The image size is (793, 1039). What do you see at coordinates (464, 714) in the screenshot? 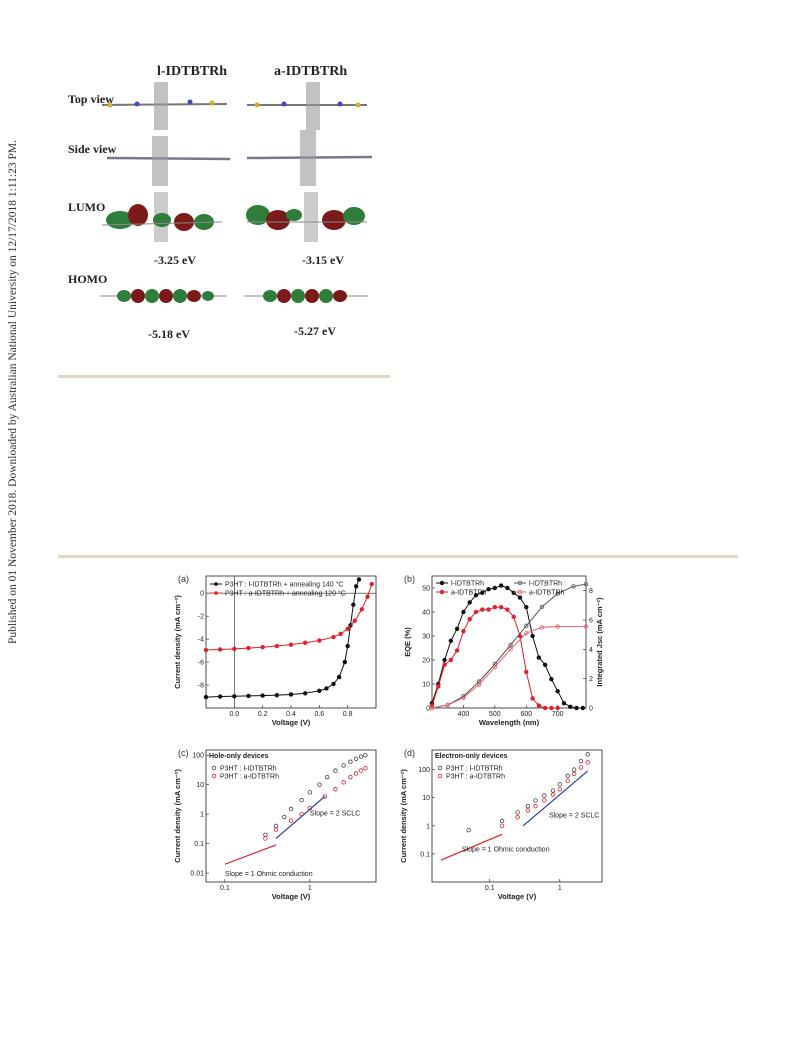
I see `x-tick-label: 400` at bounding box center [464, 714].